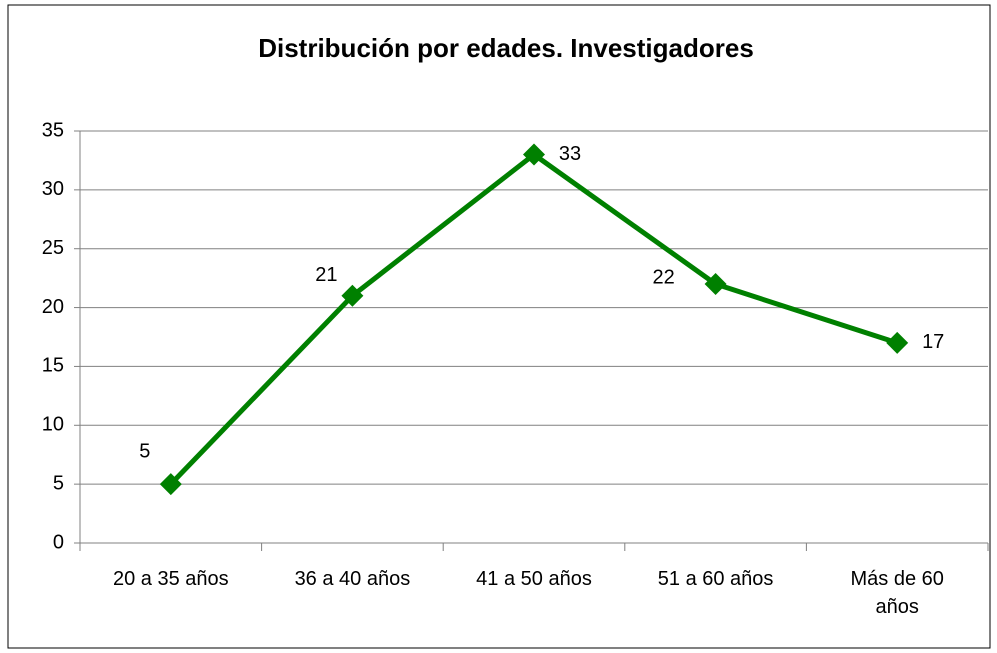  I want to click on y-tick-label: 10, so click(53, 425).